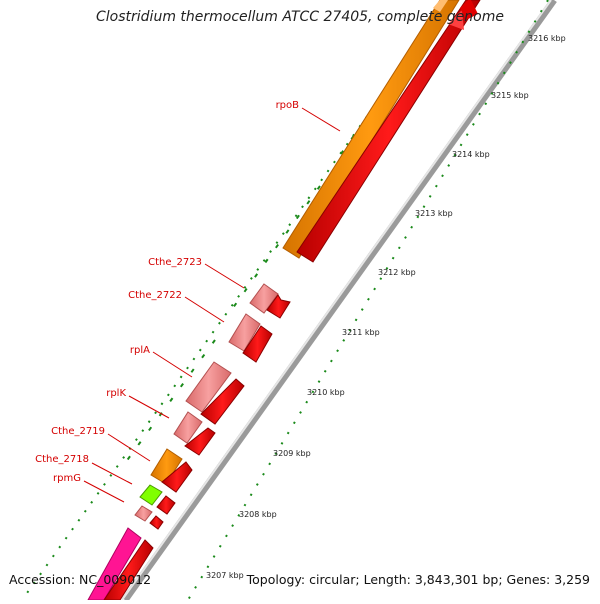  I want to click on tick-label-3207: 3207 kbp, so click(225, 575).